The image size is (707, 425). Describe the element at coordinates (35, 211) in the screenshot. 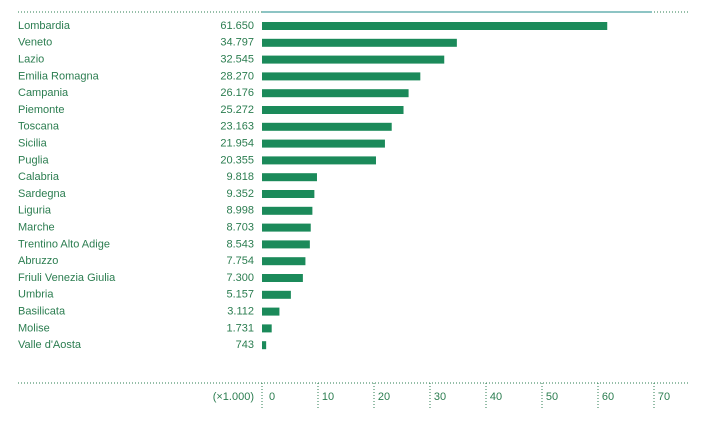

I see `category-label: Liguria` at that location.